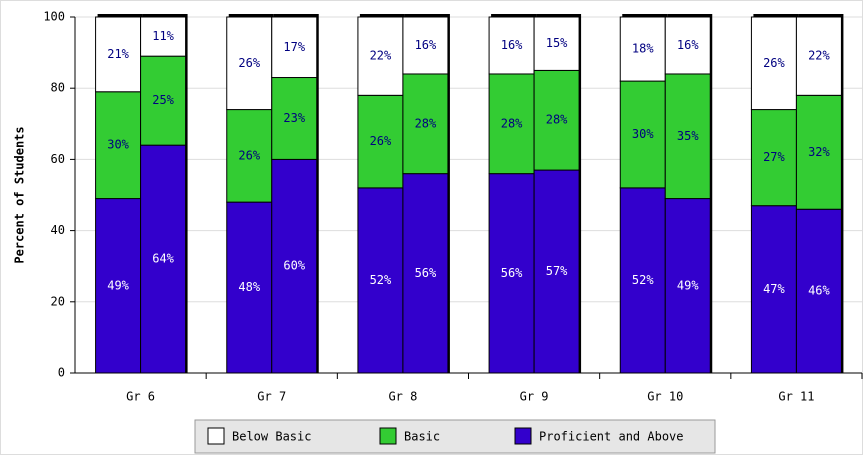  Describe the element at coordinates (58, 301) in the screenshot. I see `y-tick-label: 20` at that location.